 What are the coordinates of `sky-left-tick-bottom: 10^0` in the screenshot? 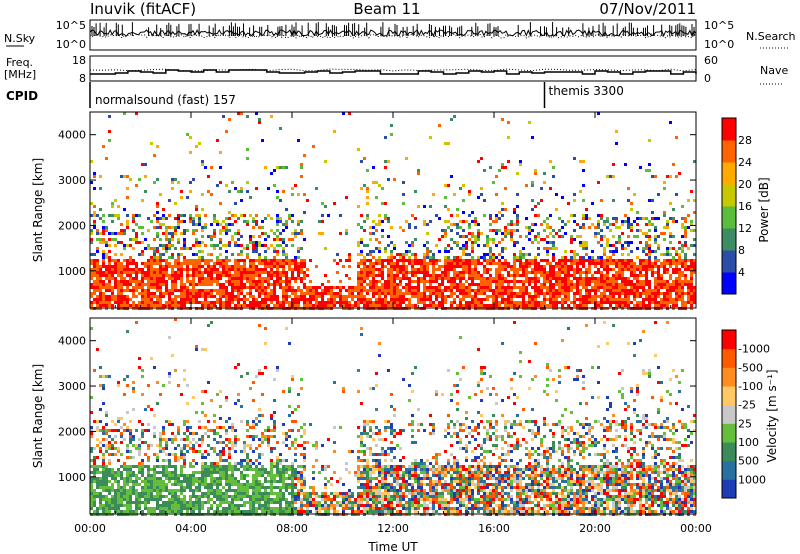 It's located at (71, 44).